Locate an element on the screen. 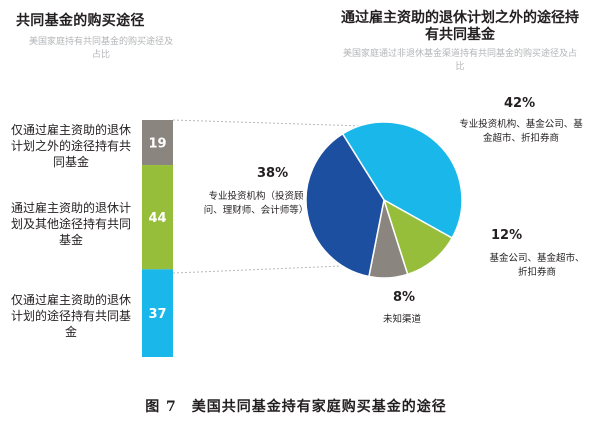  right-panel-subtitle: 美国家庭通过非退休基金渠道持有共同基金的购买途径及占比 is located at coordinates (459, 60).